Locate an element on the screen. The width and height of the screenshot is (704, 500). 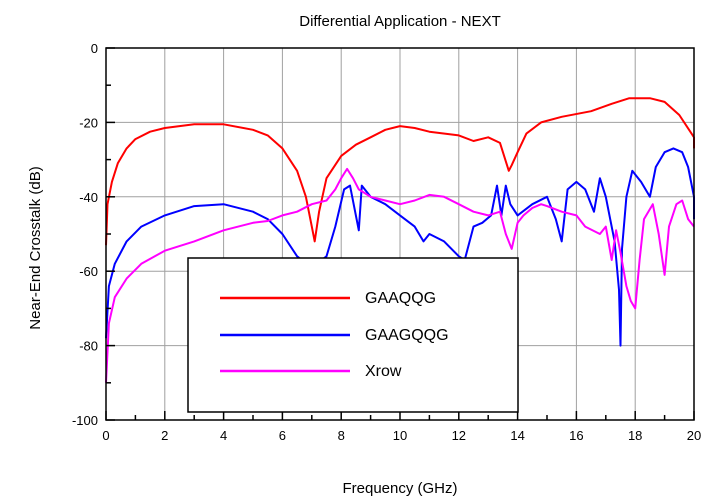
x-tick-label: 6 is located at coordinates (282, 435).